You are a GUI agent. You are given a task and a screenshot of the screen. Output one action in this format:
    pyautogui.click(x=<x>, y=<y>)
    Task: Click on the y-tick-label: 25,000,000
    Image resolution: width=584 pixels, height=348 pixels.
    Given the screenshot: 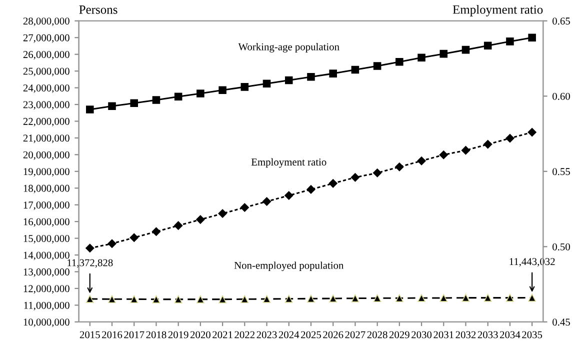 What is the action you would take?
    pyautogui.click(x=46, y=72)
    